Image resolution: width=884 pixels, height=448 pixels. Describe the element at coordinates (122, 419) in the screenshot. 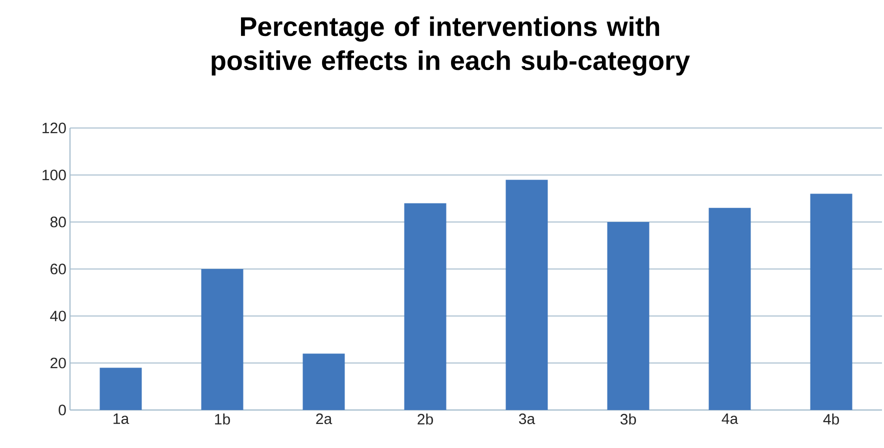

I see `x-tick-label: 1a` at that location.